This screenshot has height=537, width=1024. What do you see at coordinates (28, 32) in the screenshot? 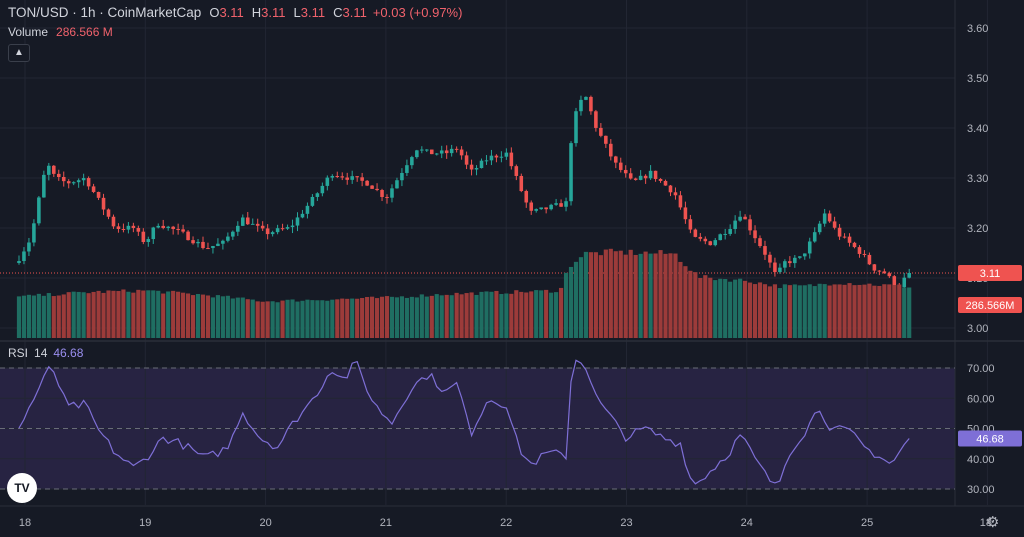
I see `volume-label: Volume` at bounding box center [28, 32].